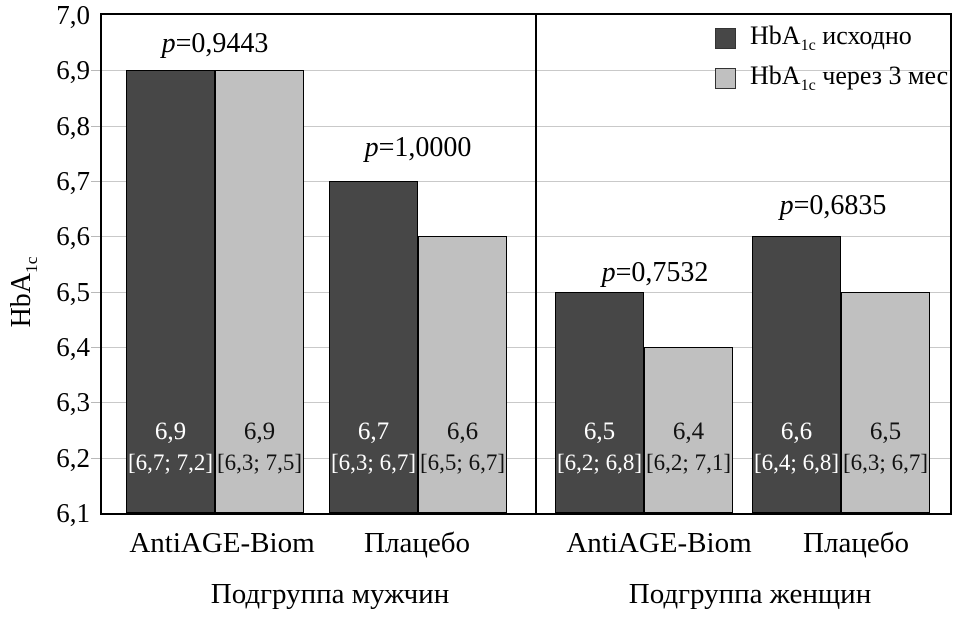 The height and width of the screenshot is (628, 964). I want to click on bar-ci-label: [6,7; 7,2], so click(170, 462).